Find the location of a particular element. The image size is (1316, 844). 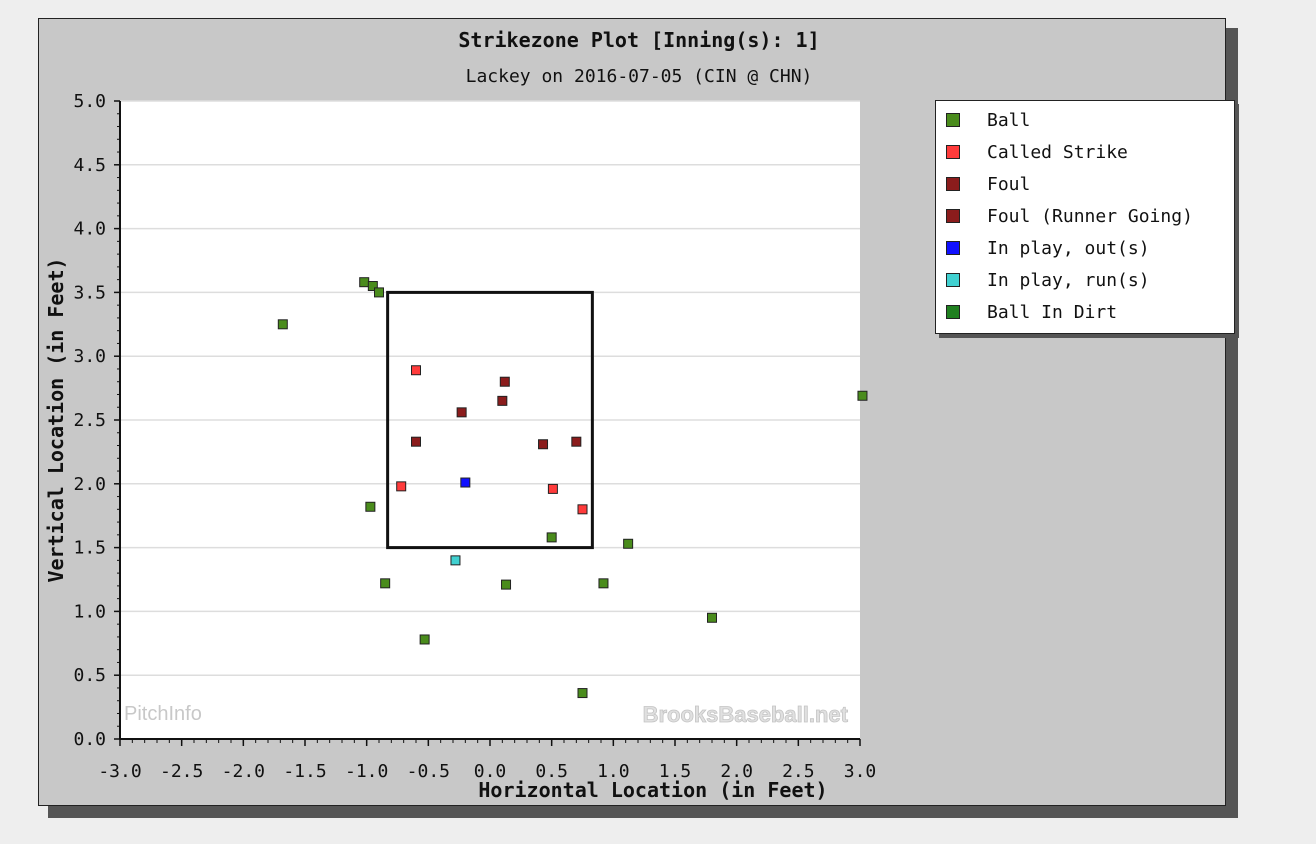

brooksbaseball-watermark: BrooksBaseball.net is located at coordinates (746, 714).